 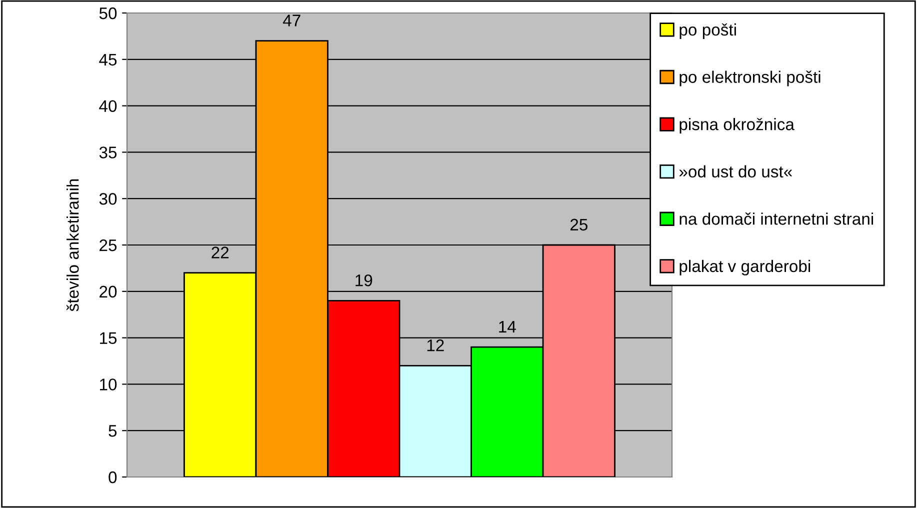 I want to click on y-tick-label: 30, so click(x=108, y=199).